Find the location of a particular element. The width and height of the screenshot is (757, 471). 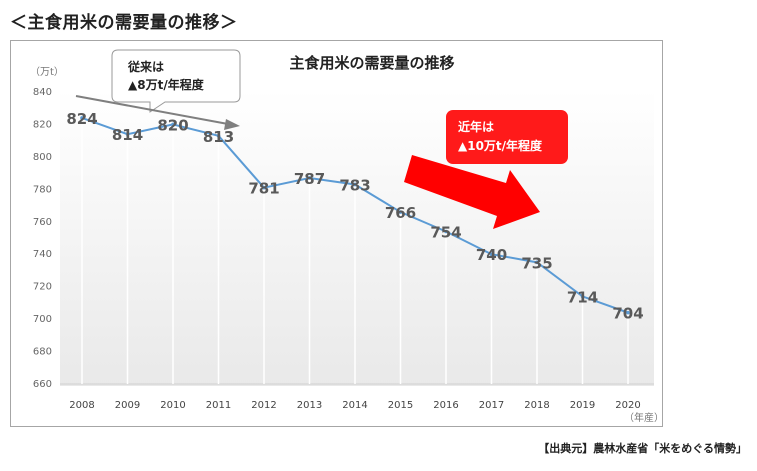

data-label: 735 is located at coordinates (536, 263).